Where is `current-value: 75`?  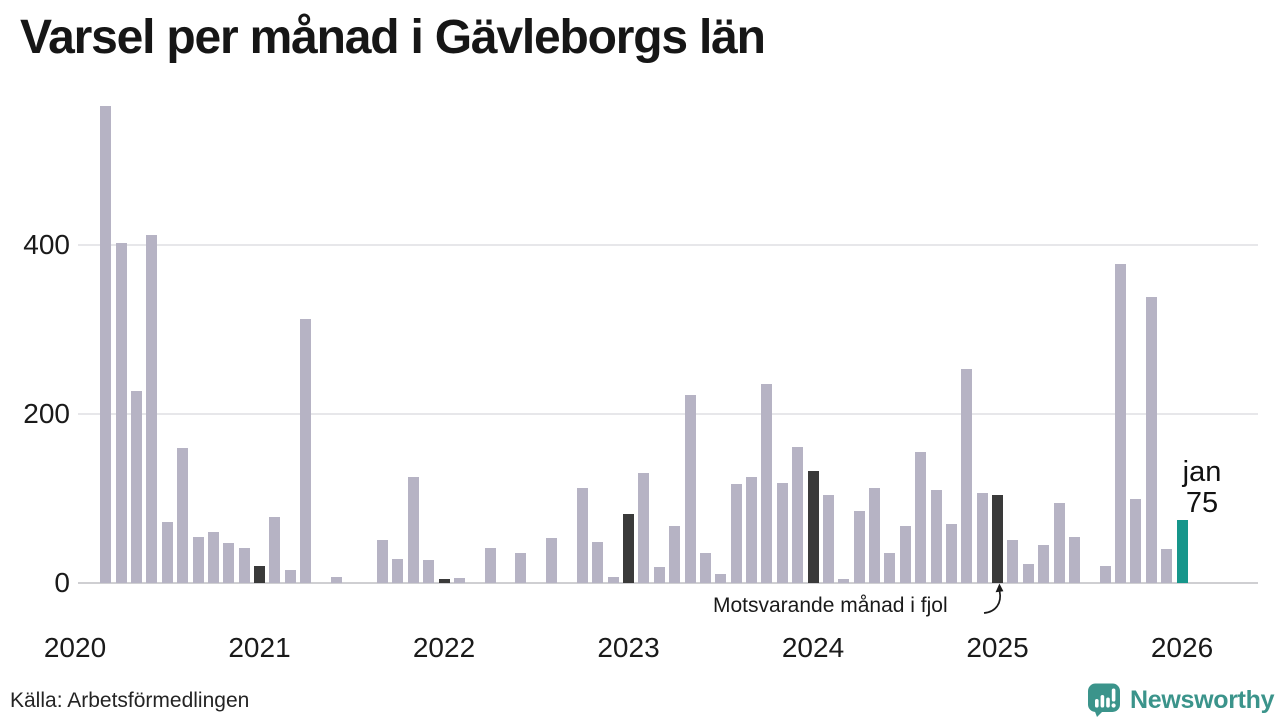
current-value: 75 is located at coordinates (1202, 503).